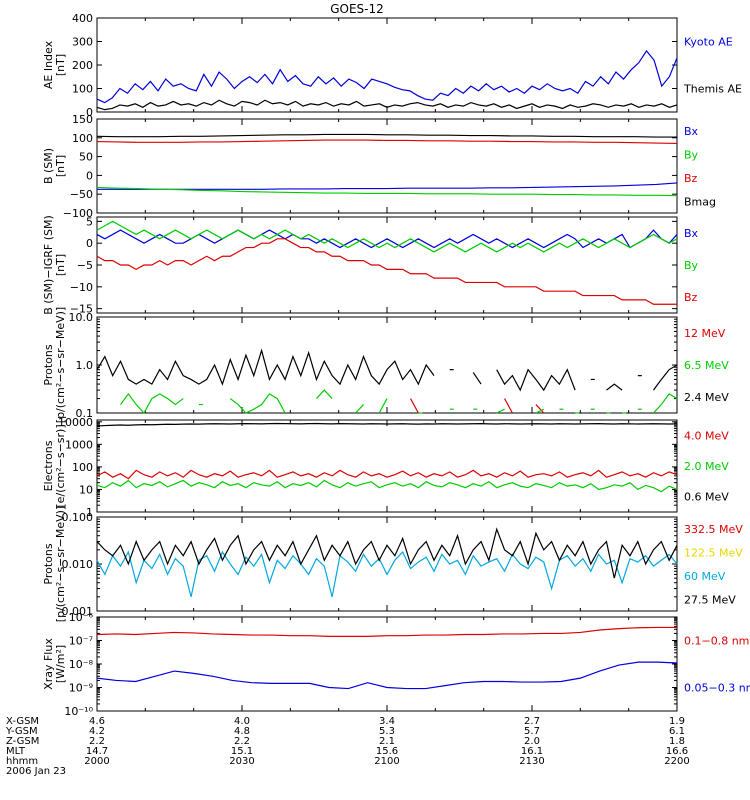 This screenshot has height=800, width=750. Describe the element at coordinates (387, 424) in the screenshot. I see `series-line-0-6-mev` at that location.